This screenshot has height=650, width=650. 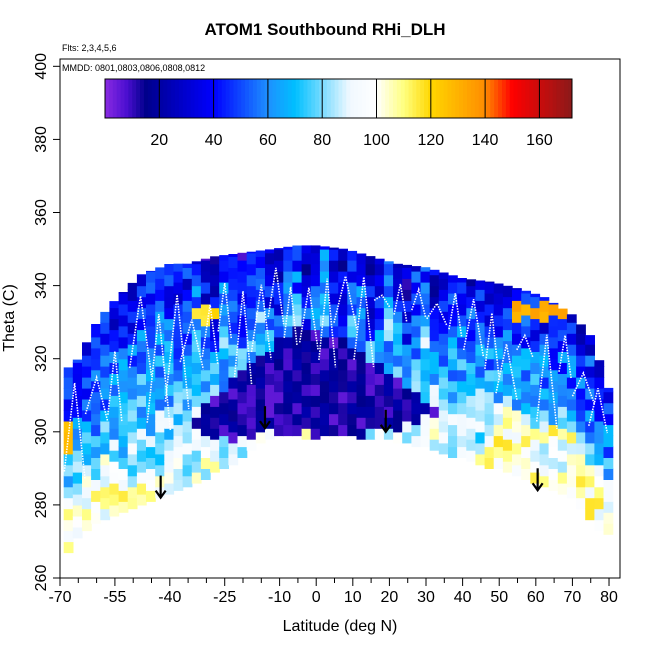 I want to click on colorbar: 20 40 60 80 100 120 140 160, so click(x=338, y=113).